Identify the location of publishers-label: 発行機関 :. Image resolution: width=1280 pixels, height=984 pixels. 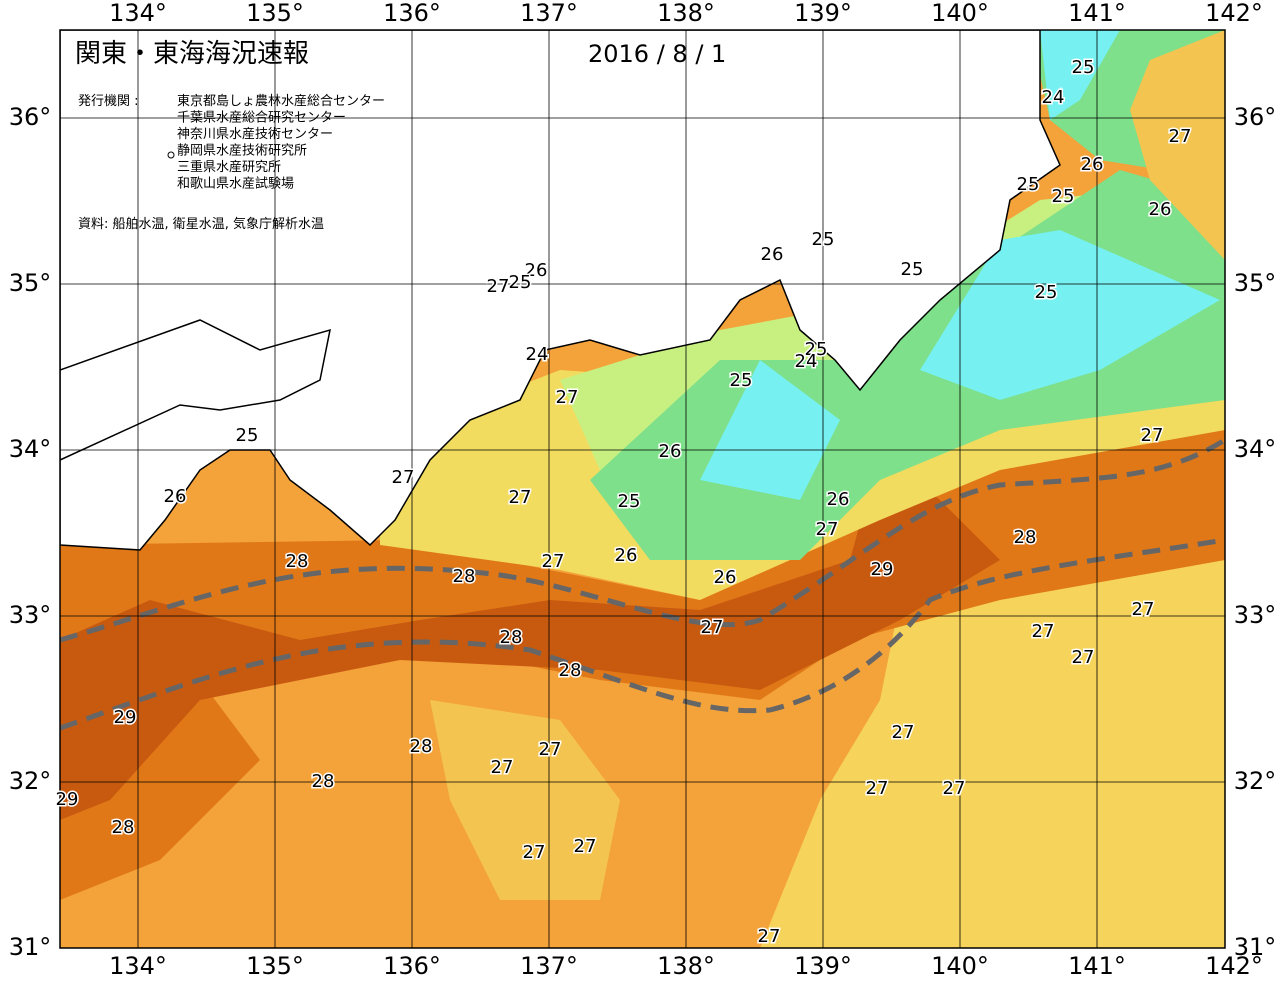
(108, 101).